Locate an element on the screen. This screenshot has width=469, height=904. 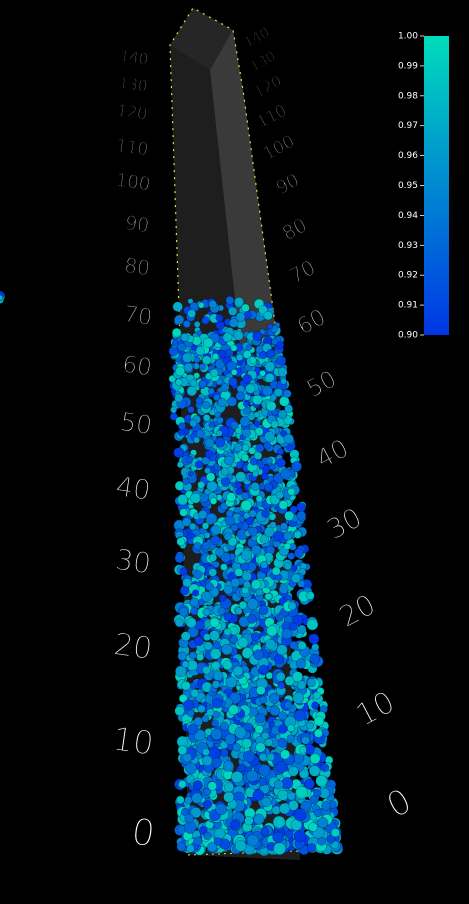
colorbar-tick-label: 0.90 is located at coordinates (408, 336).